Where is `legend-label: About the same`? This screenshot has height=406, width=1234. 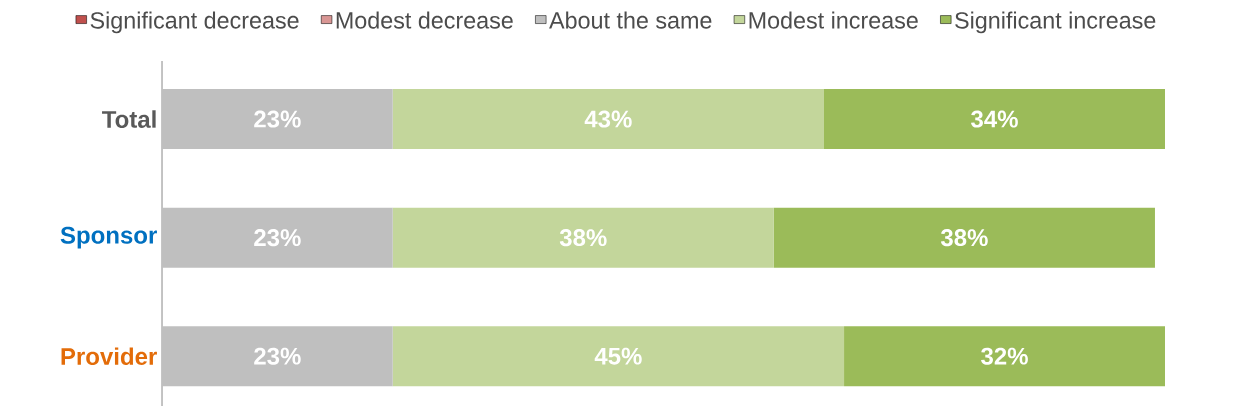 legend-label: About the same is located at coordinates (630, 20).